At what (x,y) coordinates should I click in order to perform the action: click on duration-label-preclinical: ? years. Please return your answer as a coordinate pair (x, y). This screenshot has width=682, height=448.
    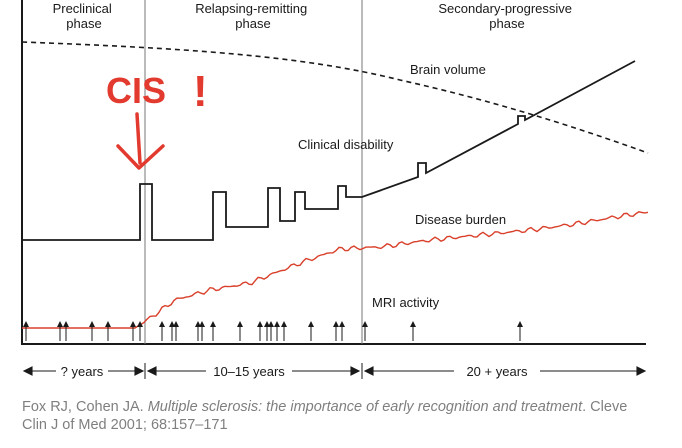
    Looking at the image, I should click on (82, 371).